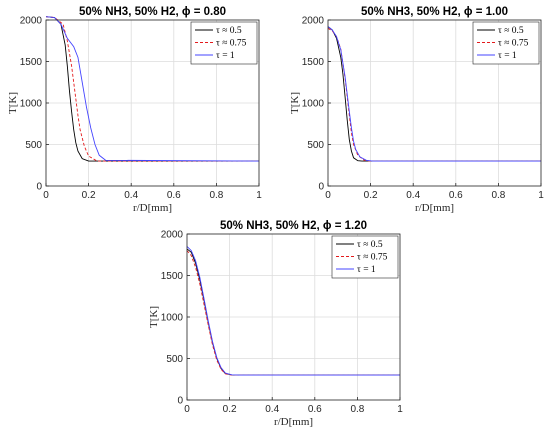 This screenshot has width=550, height=431. I want to click on chart-title: 50% NH3, 50% H2, ϕ = 0.80, so click(152, 12).